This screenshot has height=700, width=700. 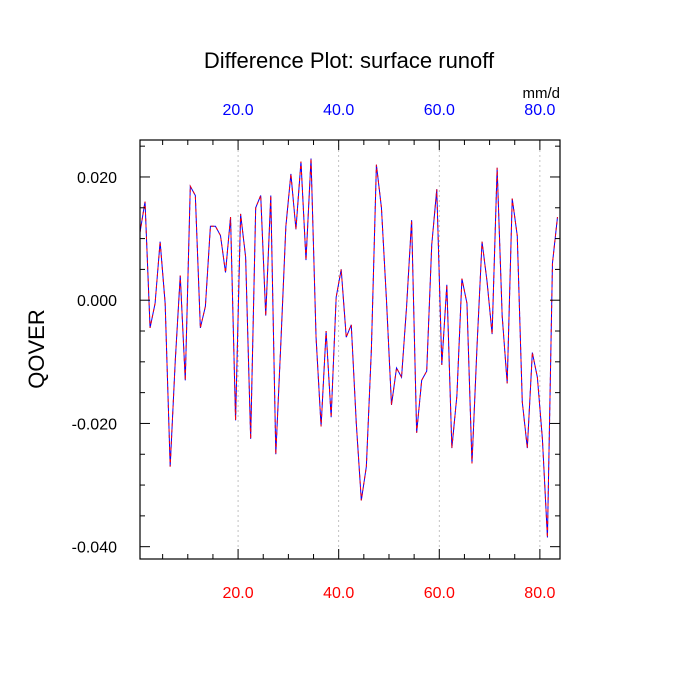 I want to click on y-axis-label: QOVER, so click(x=36, y=348).